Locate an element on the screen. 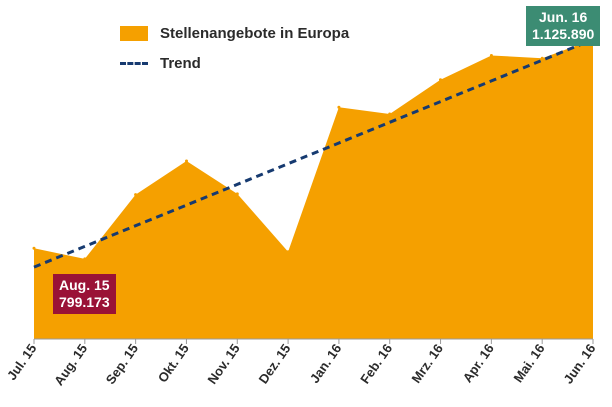 The height and width of the screenshot is (407, 612). annotation-end-value: 1.125.890 is located at coordinates (563, 34).